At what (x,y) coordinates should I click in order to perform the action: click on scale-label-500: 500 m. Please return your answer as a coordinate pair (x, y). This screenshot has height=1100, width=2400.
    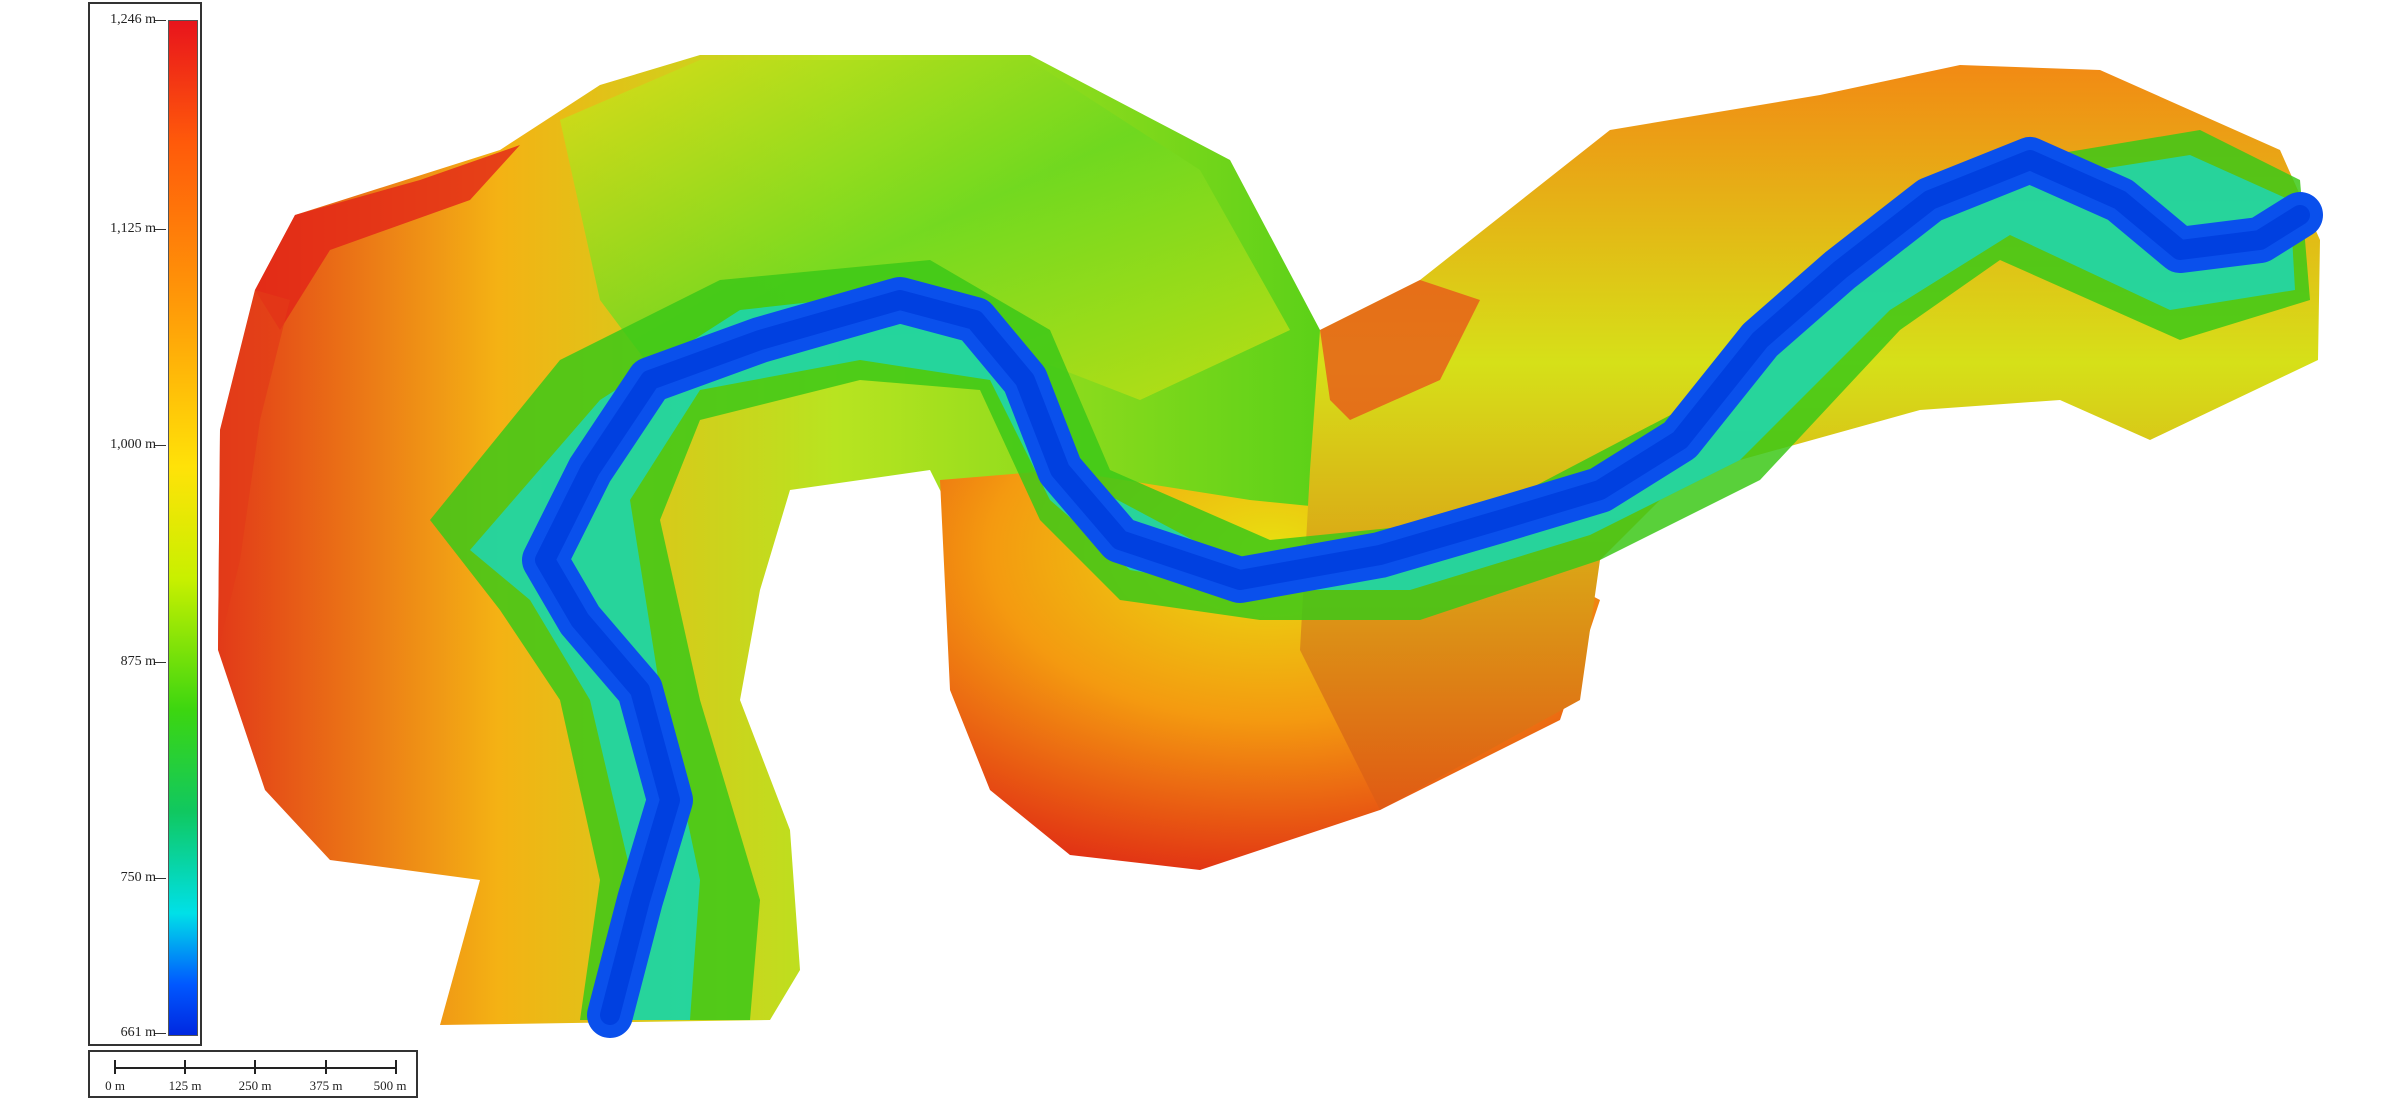
    Looking at the image, I should click on (390, 1085).